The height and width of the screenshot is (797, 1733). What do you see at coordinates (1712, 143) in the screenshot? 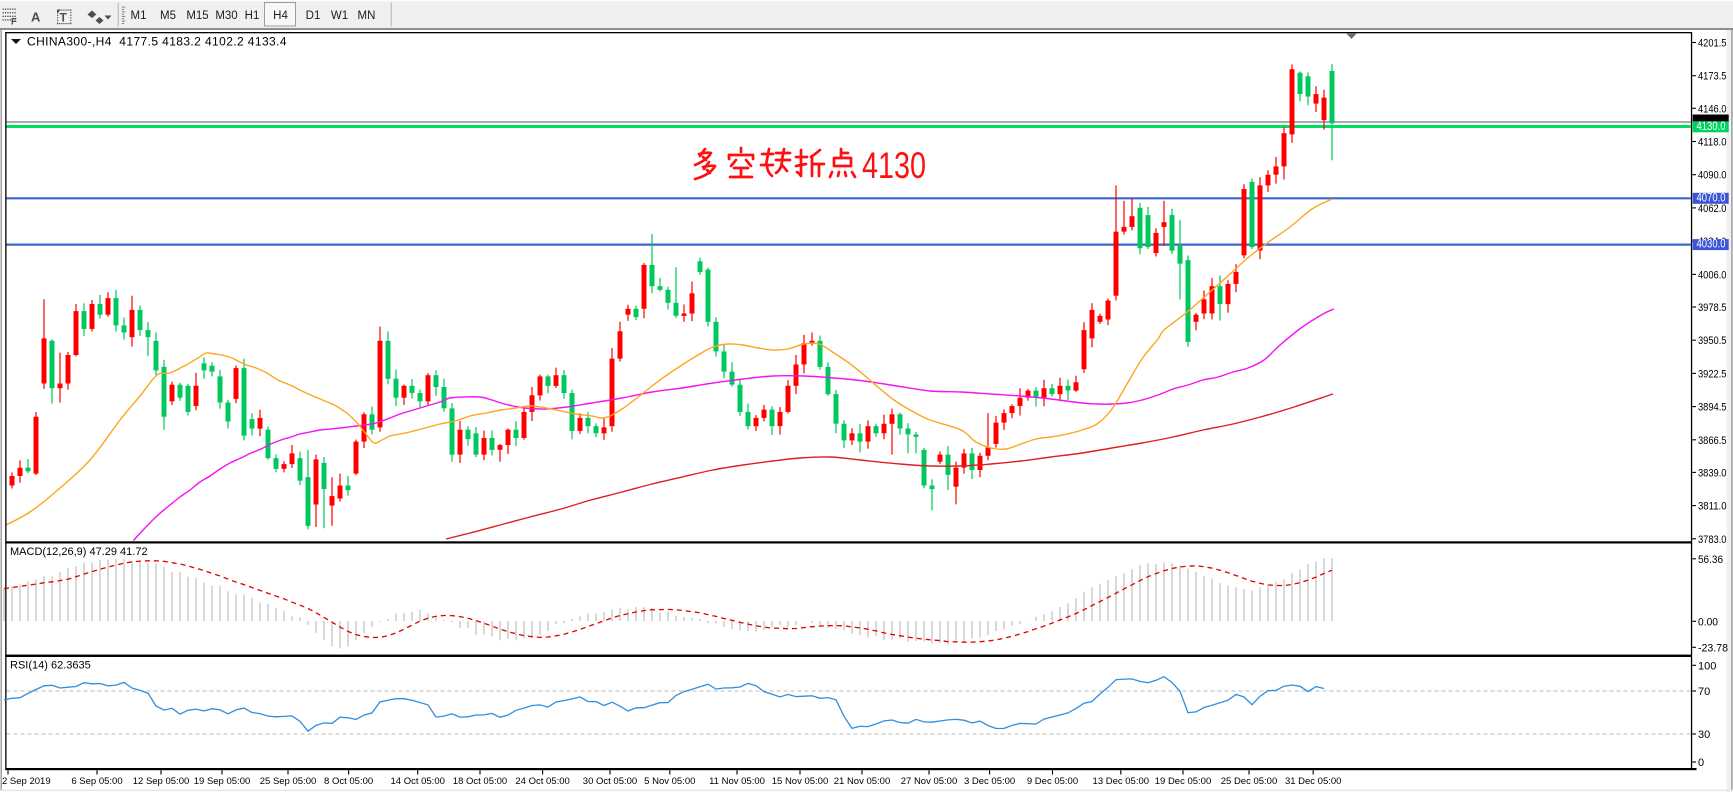
I see `svg-text: 4118.0` at bounding box center [1712, 143].